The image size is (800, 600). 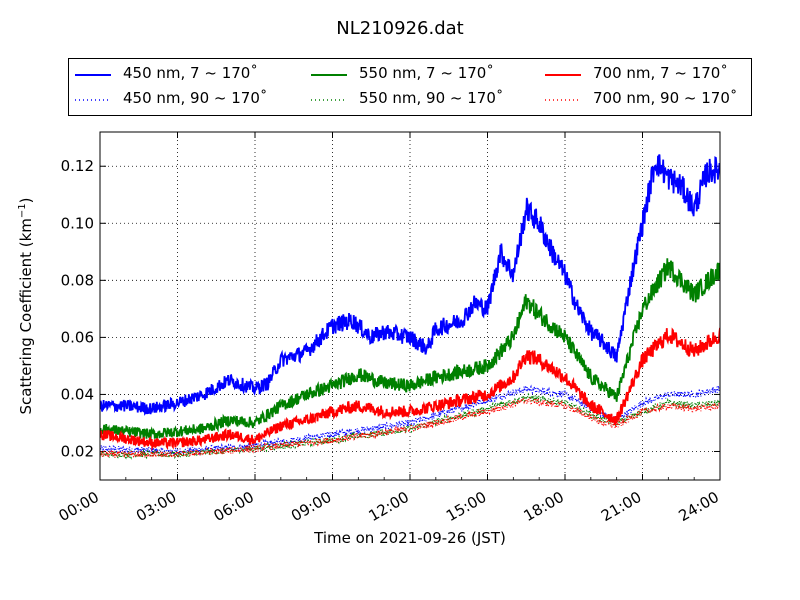 I want to click on x-tick-label: 18:00, so click(x=544, y=506).